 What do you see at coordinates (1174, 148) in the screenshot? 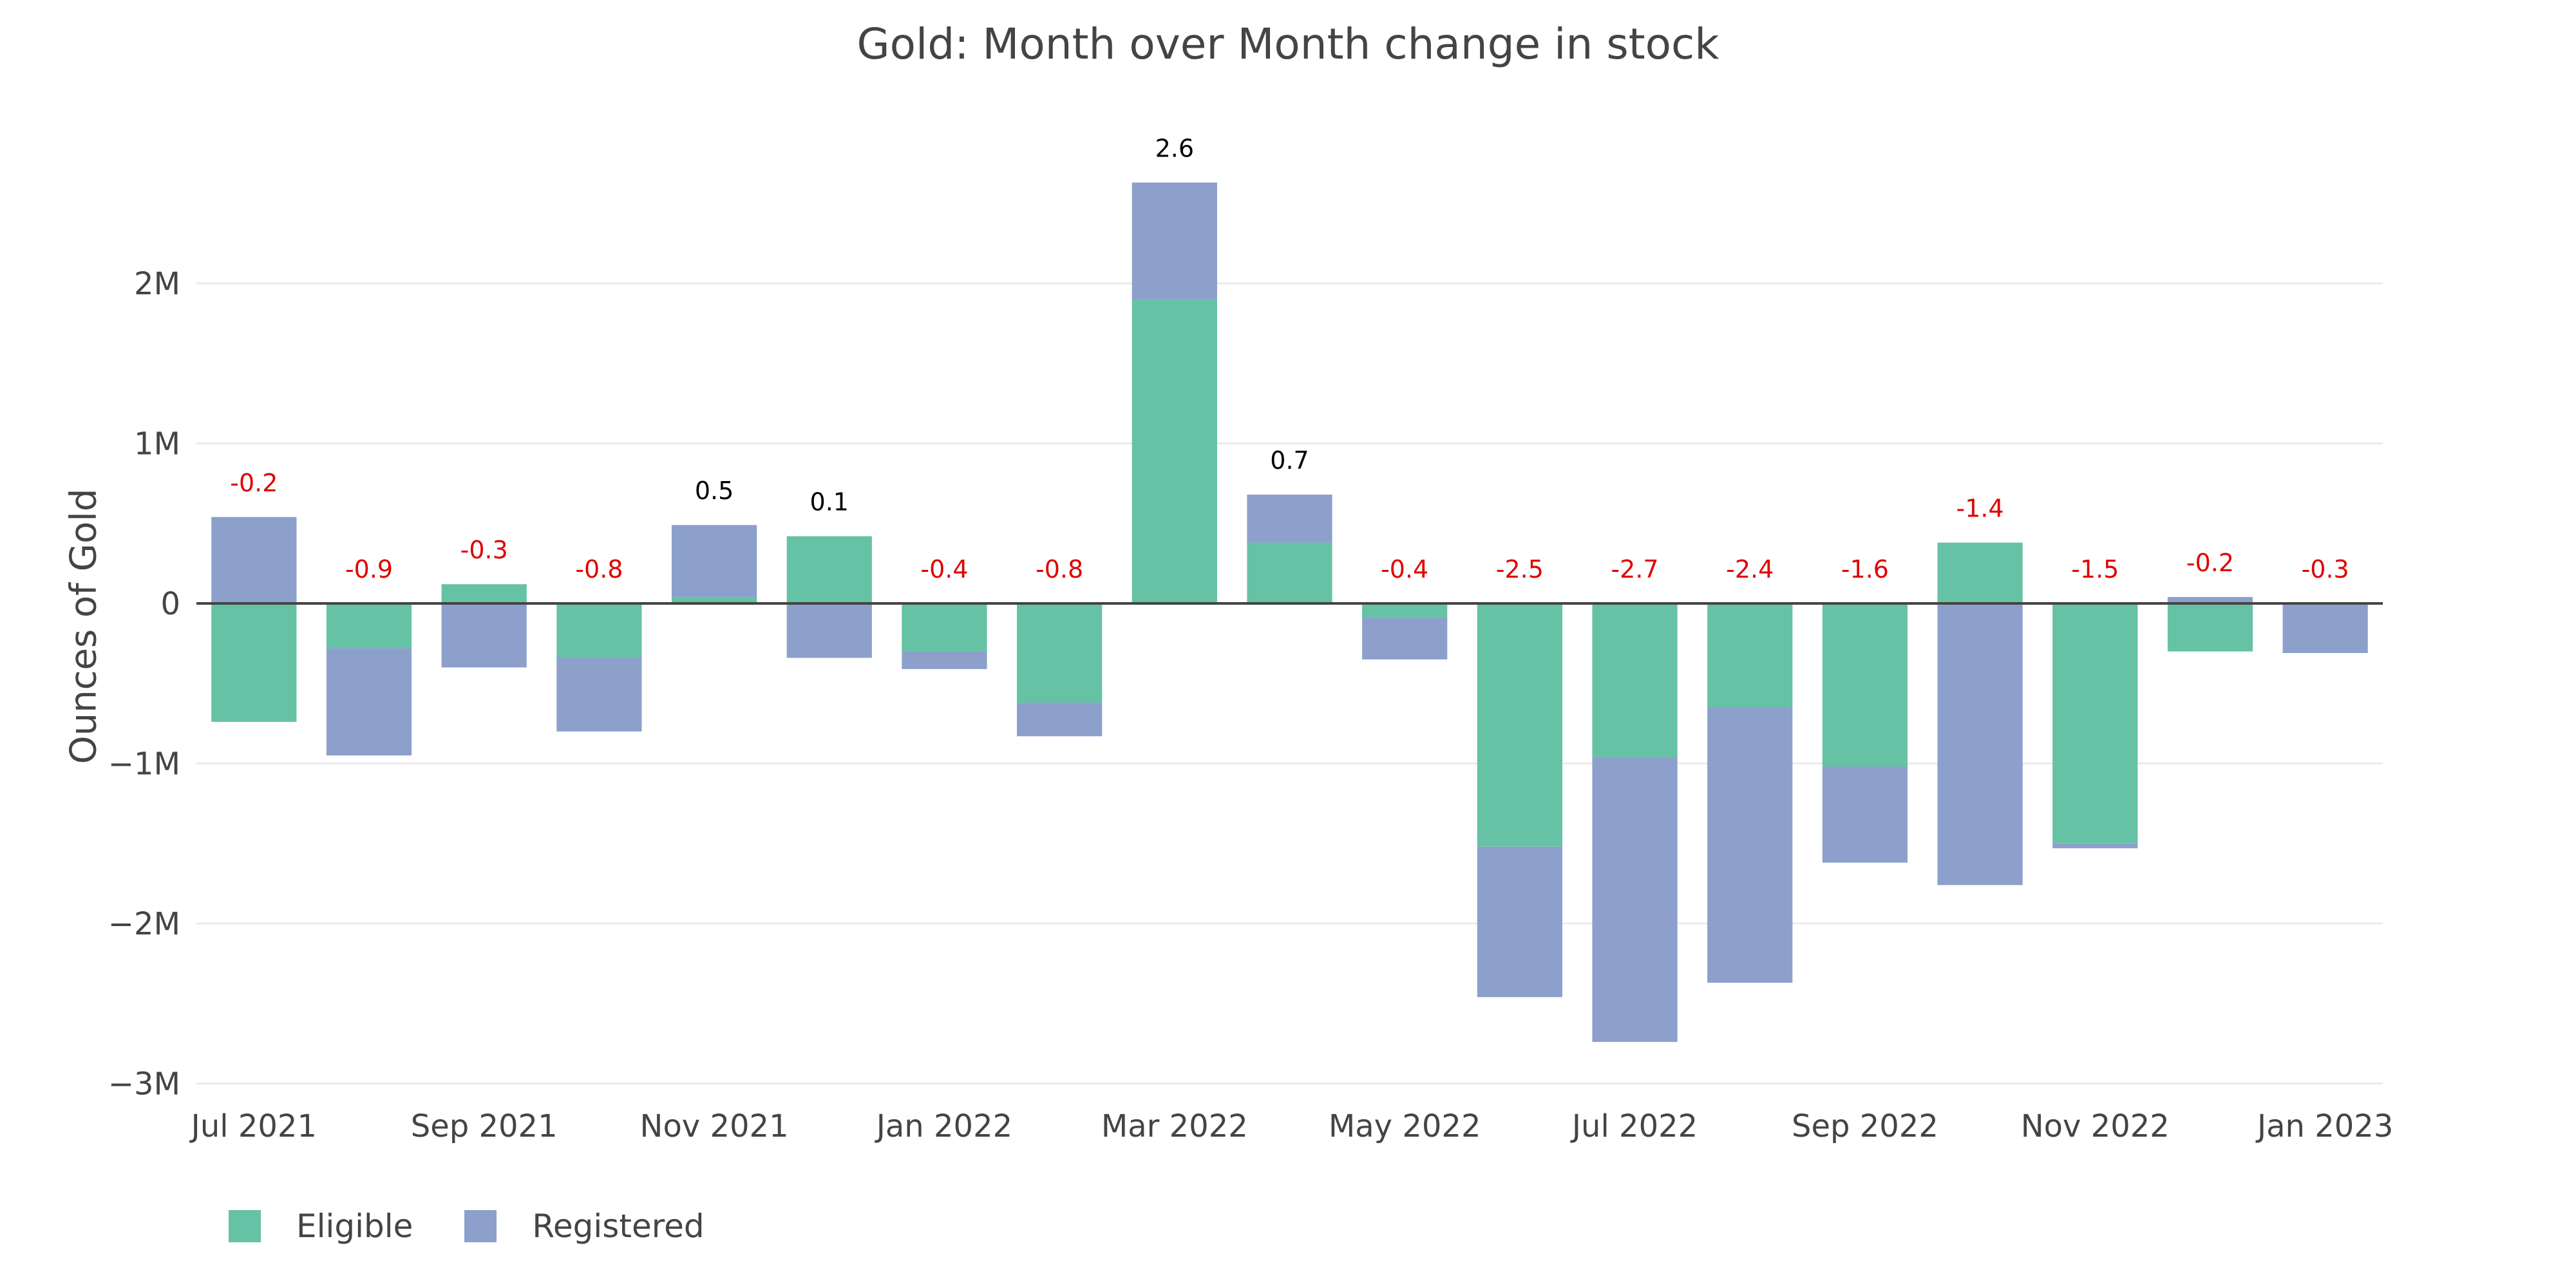
I see `net-change-label: 2.6` at bounding box center [1174, 148].